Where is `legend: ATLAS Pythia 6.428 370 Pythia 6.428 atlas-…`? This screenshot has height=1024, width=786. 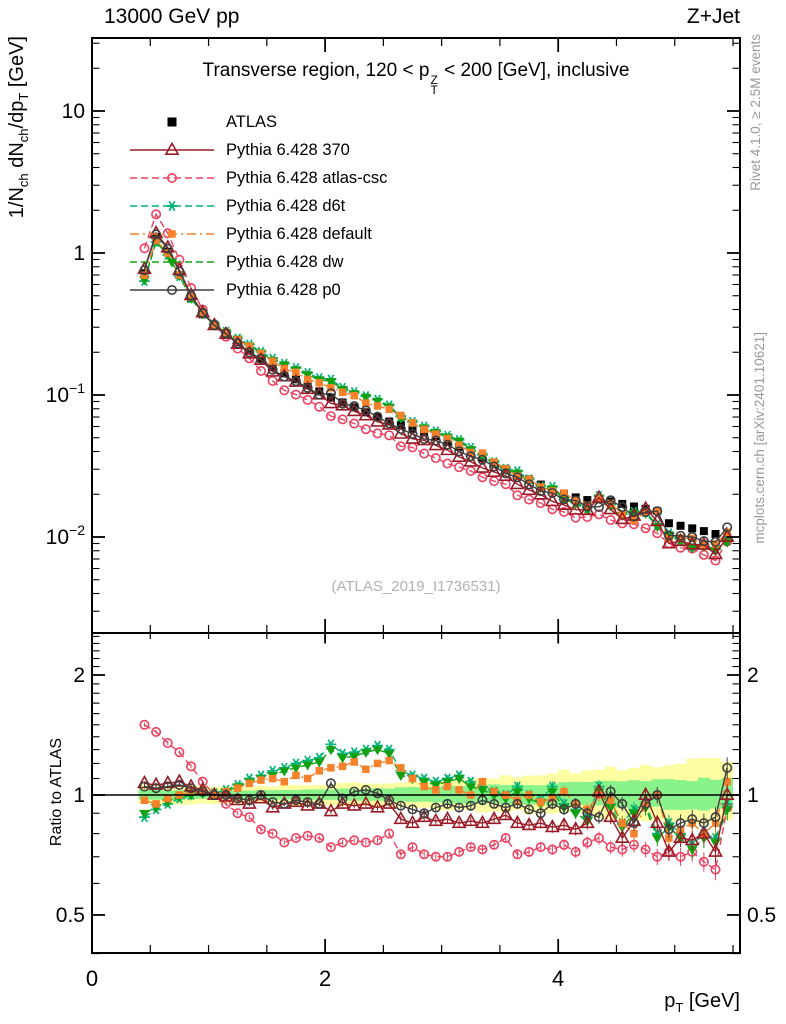
legend: ATLAS Pythia 6.428 370 Pythia 6.428 atlas-… is located at coordinates (257, 206).